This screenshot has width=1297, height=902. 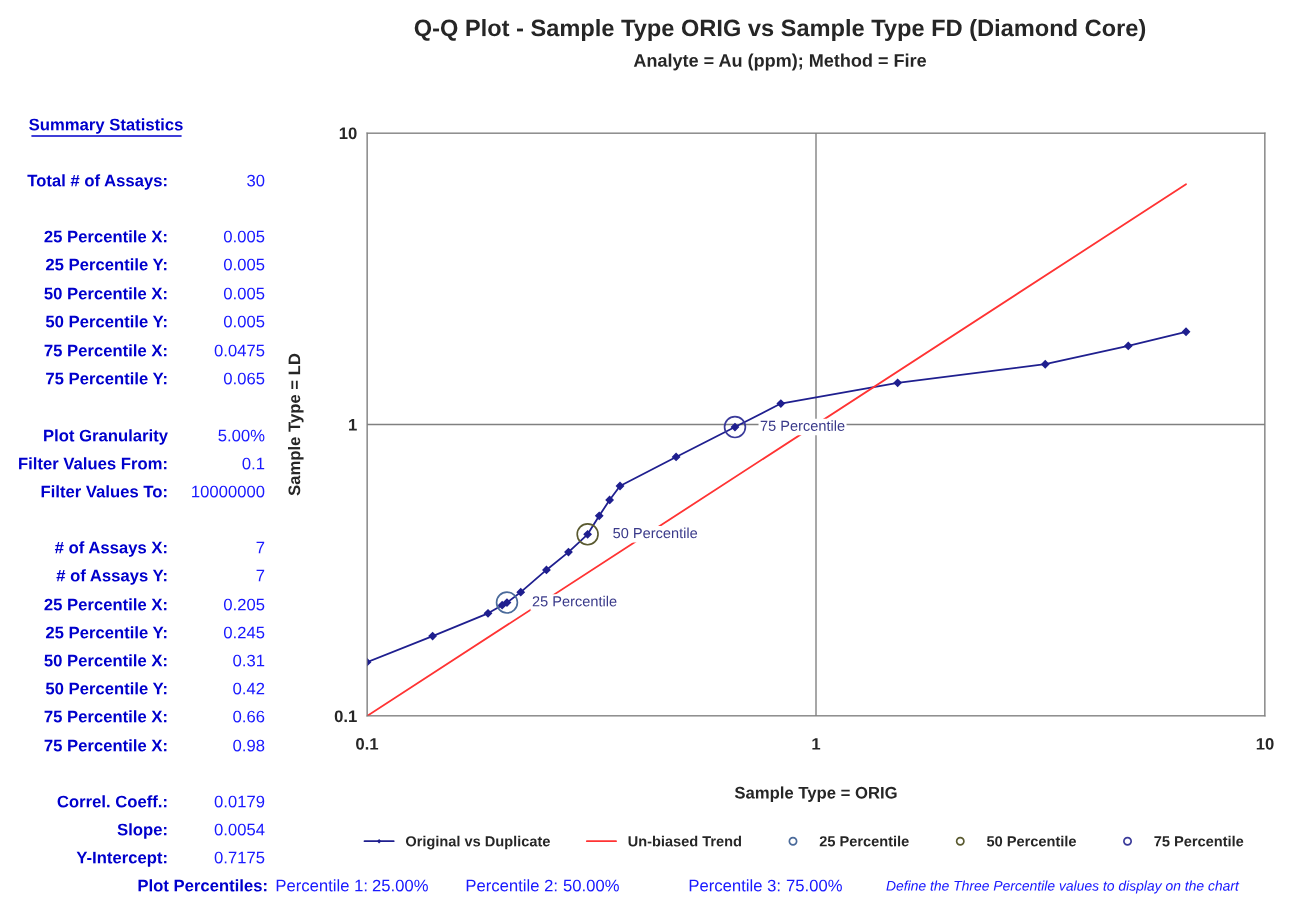 What do you see at coordinates (511, 885) in the screenshot?
I see `text: Percentile 2:` at bounding box center [511, 885].